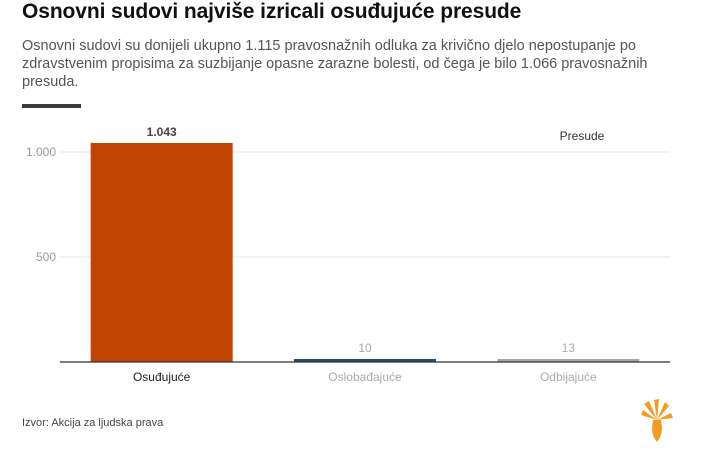  What do you see at coordinates (582, 136) in the screenshot?
I see `legend-label: Presude` at bounding box center [582, 136].